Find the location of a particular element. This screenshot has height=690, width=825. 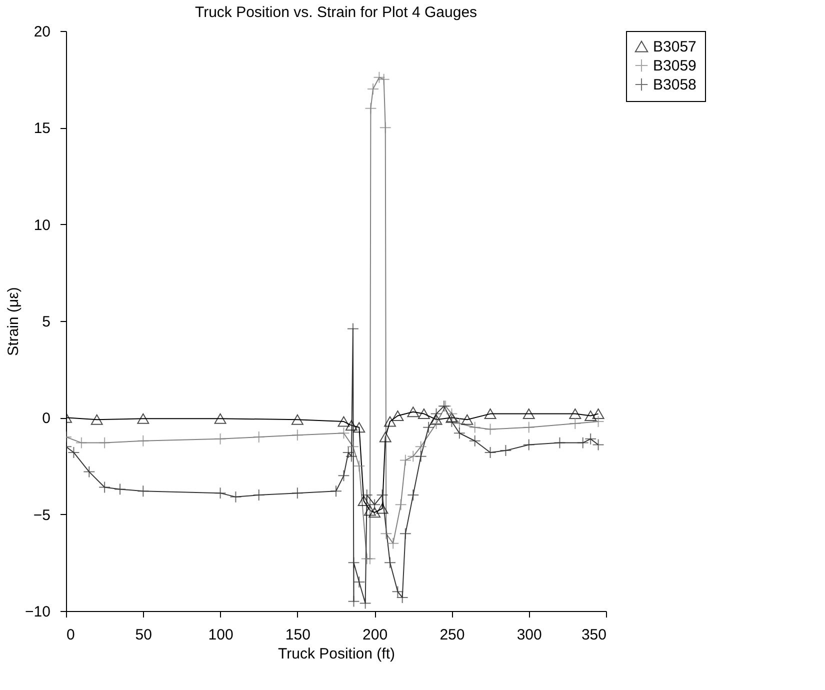

legend-label: B3058 is located at coordinates (674, 85).